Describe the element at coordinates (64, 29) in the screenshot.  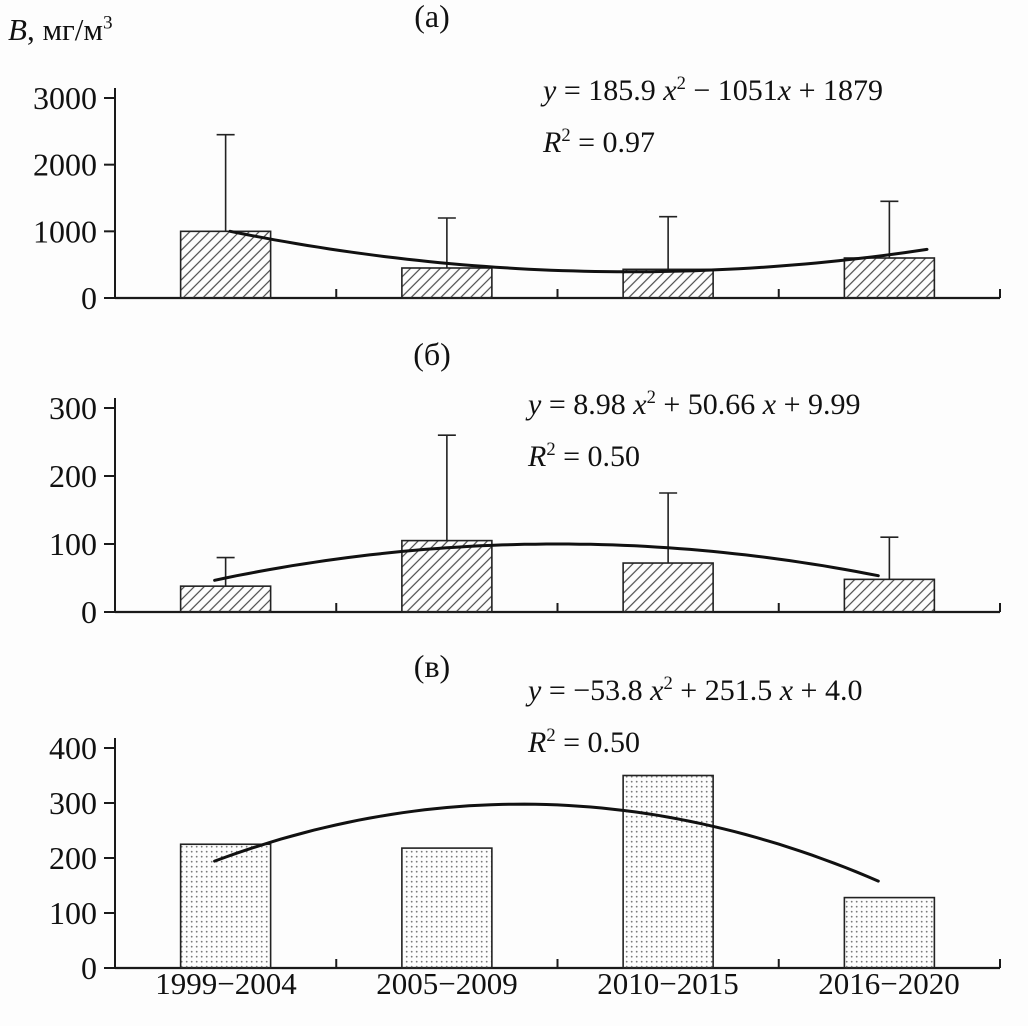
I see `y-axis-units: , мг/м` at that location.